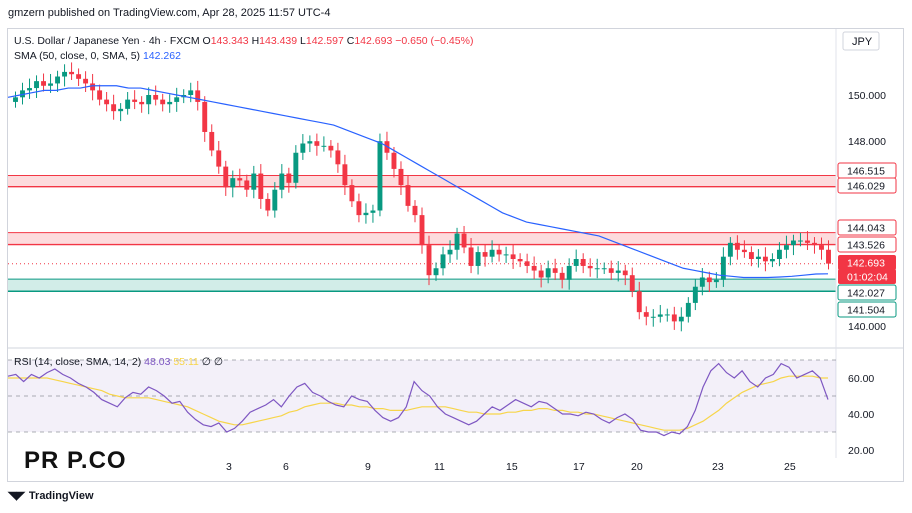  What do you see at coordinates (61, 495) in the screenshot?
I see `brand-label: TradingView` at bounding box center [61, 495].